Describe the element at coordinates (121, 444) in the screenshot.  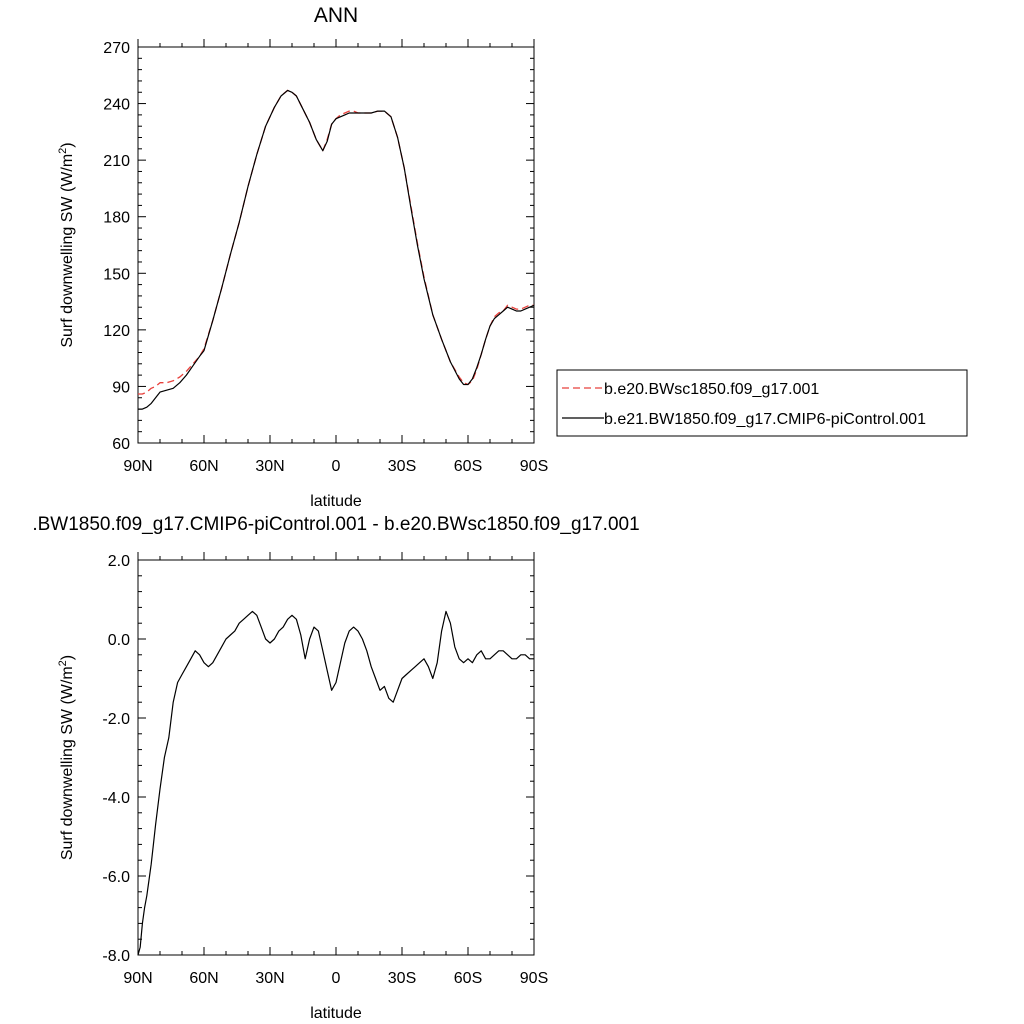
I see `y-tick-label: 60` at that location.